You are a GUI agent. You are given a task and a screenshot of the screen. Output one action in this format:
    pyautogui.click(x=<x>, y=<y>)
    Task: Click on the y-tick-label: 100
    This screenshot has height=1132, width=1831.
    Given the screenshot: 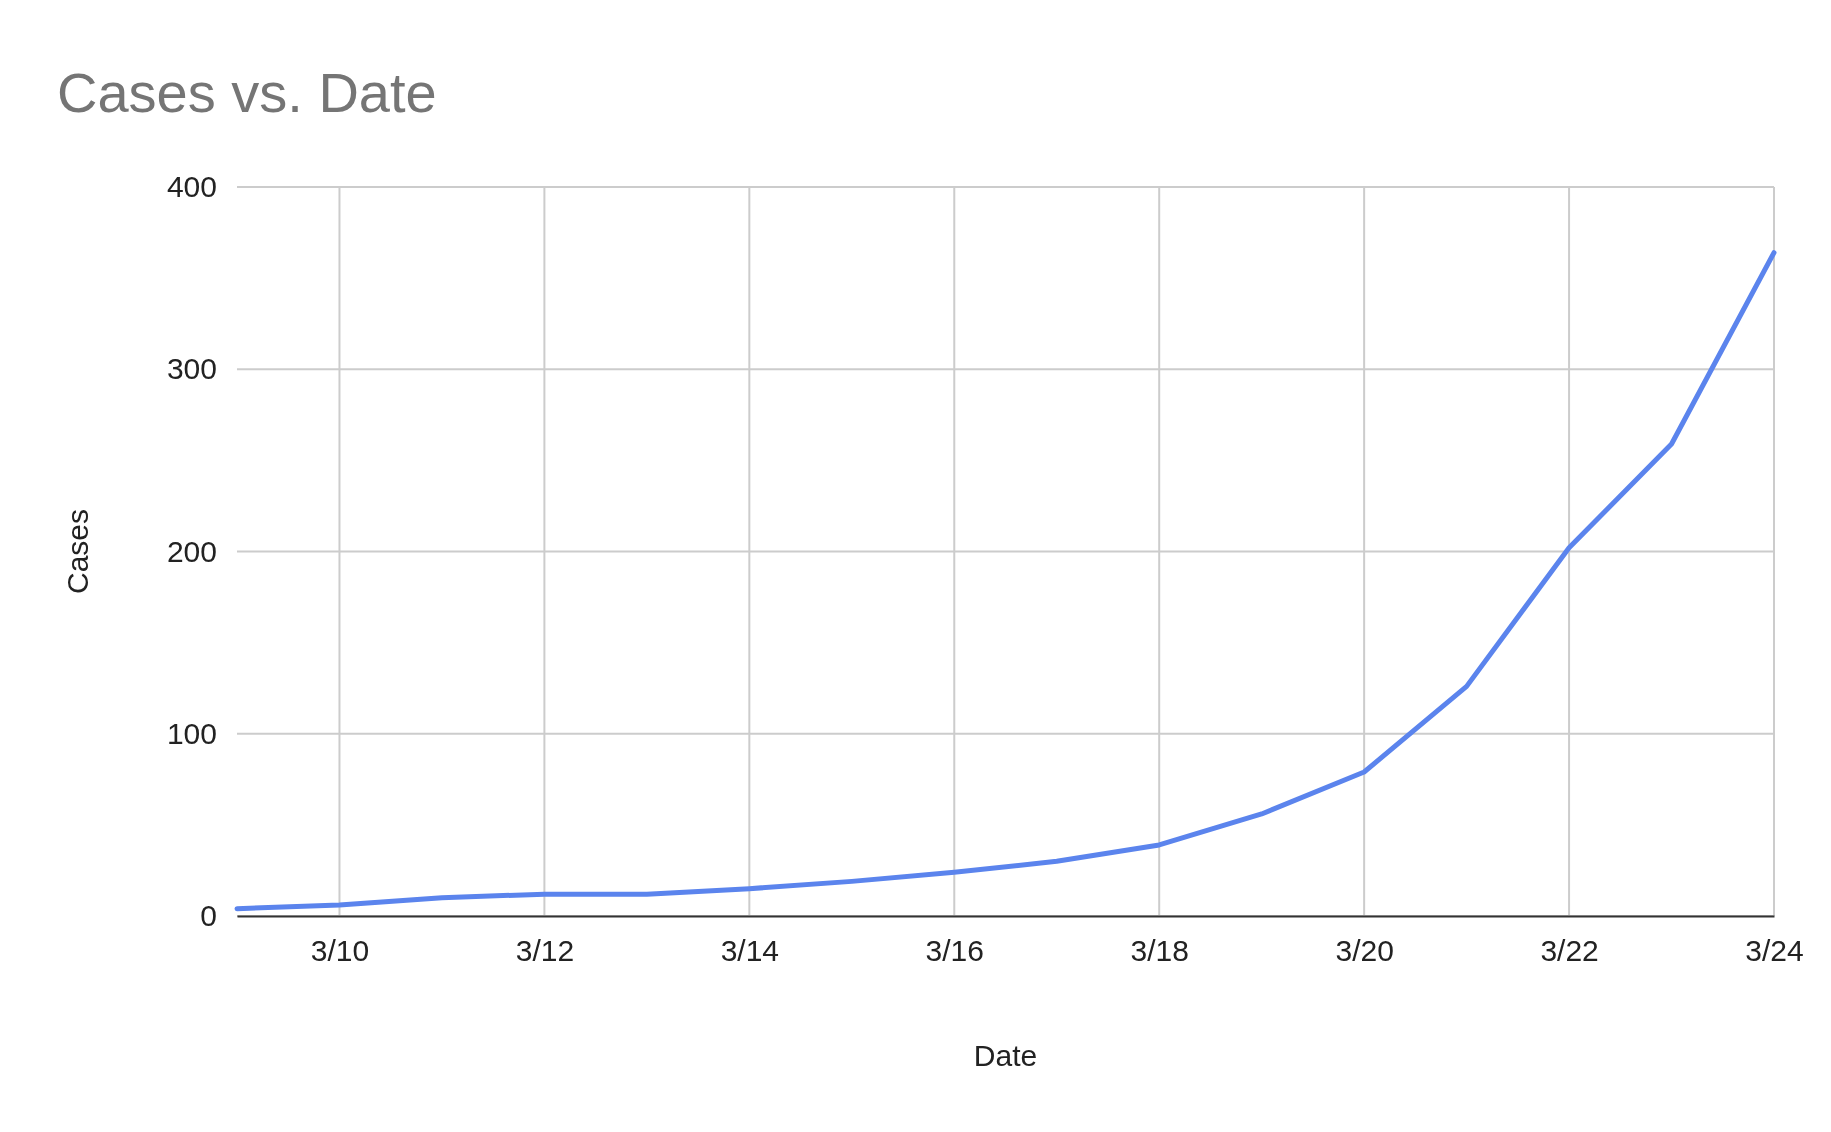 What is the action you would take?
    pyautogui.click(x=191, y=733)
    